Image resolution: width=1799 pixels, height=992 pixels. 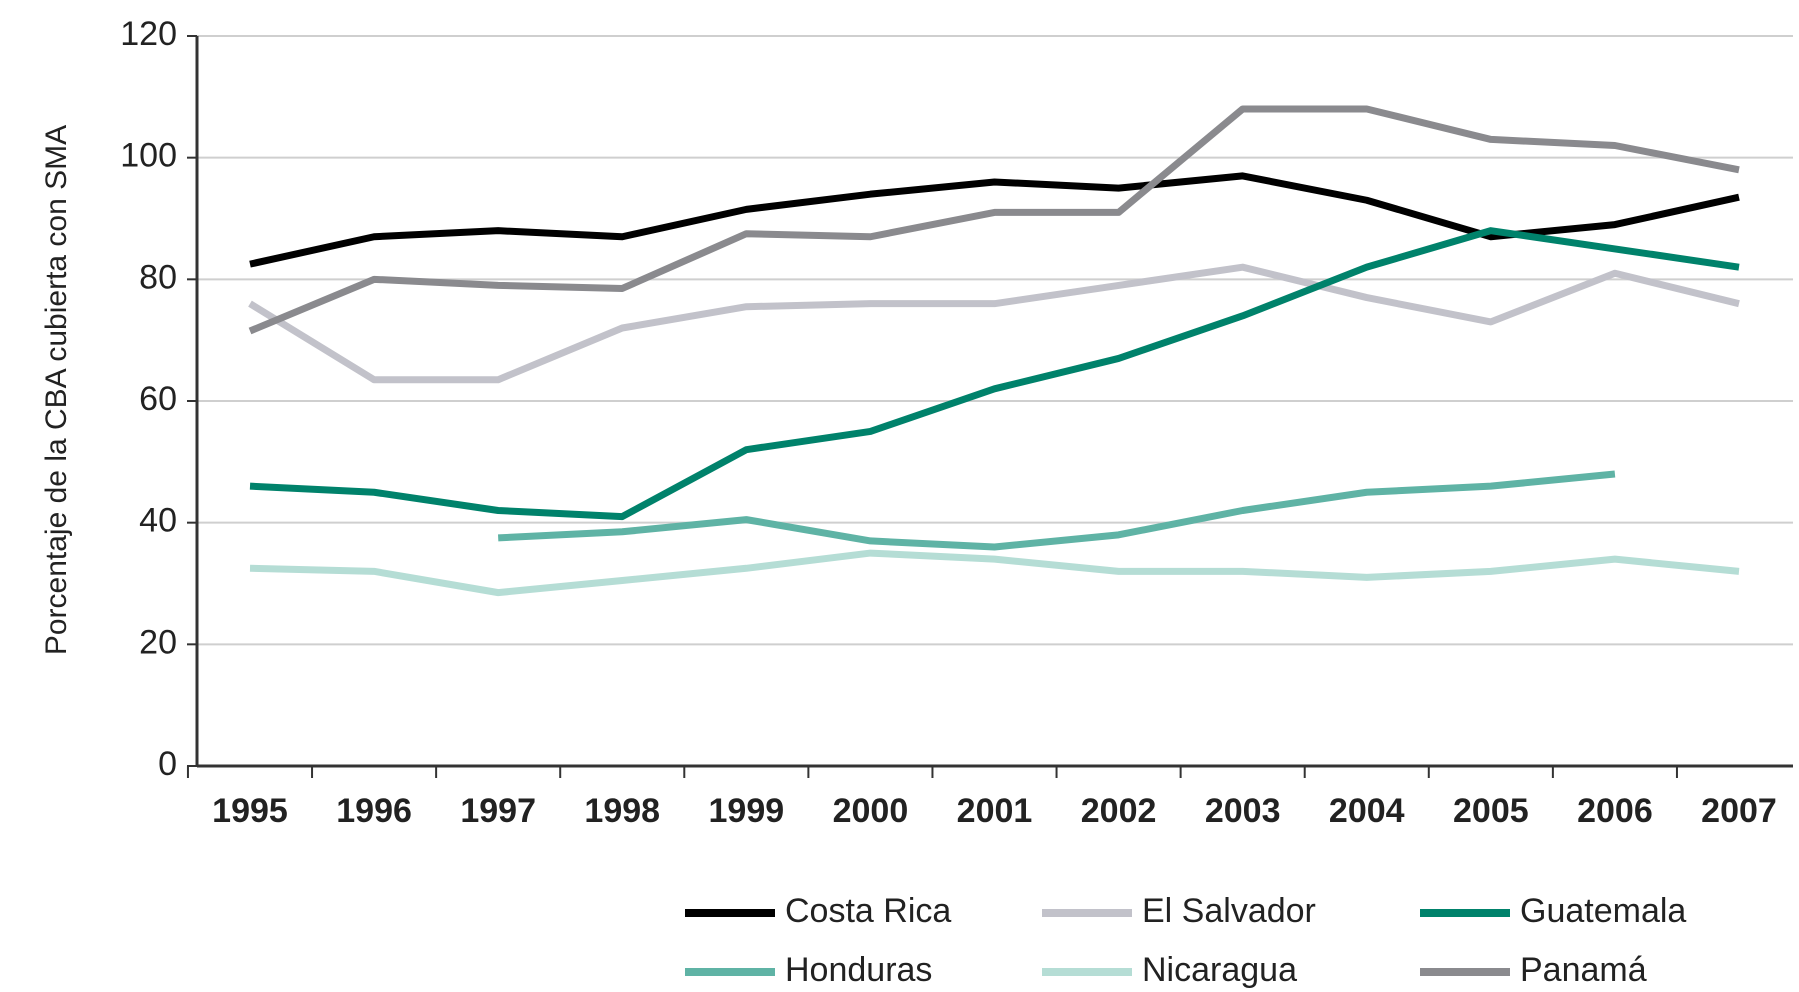 I want to click on x-tick-label: 1996, so click(x=374, y=811).